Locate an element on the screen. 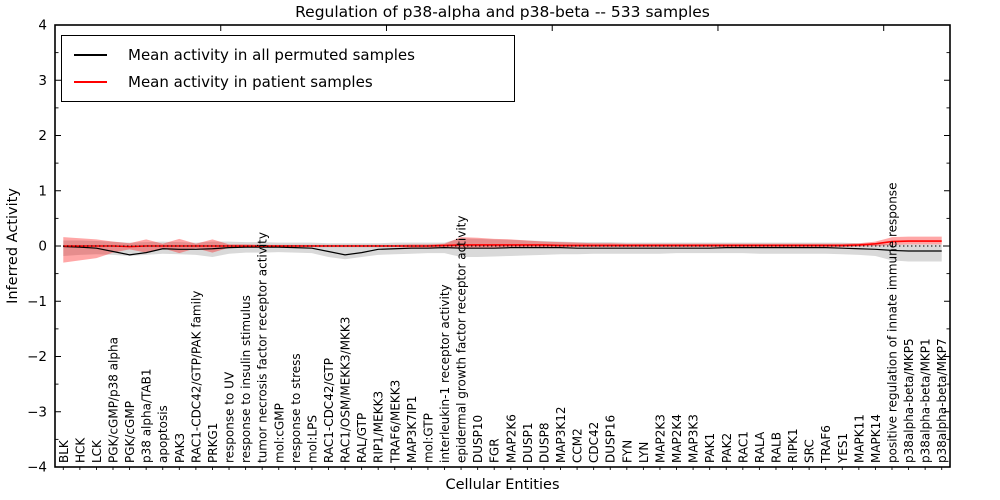 The image size is (1000, 500). x-tick-label: PGK/cGMP is located at coordinates (130, 432).